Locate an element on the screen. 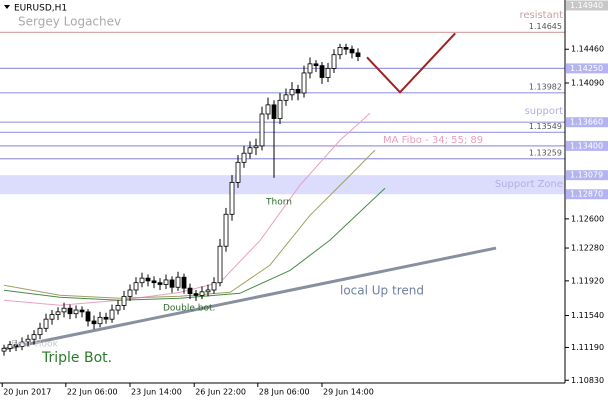 The height and width of the screenshot is (400, 608). x-tick-label: 23 Jun 14:00 is located at coordinates (156, 392).